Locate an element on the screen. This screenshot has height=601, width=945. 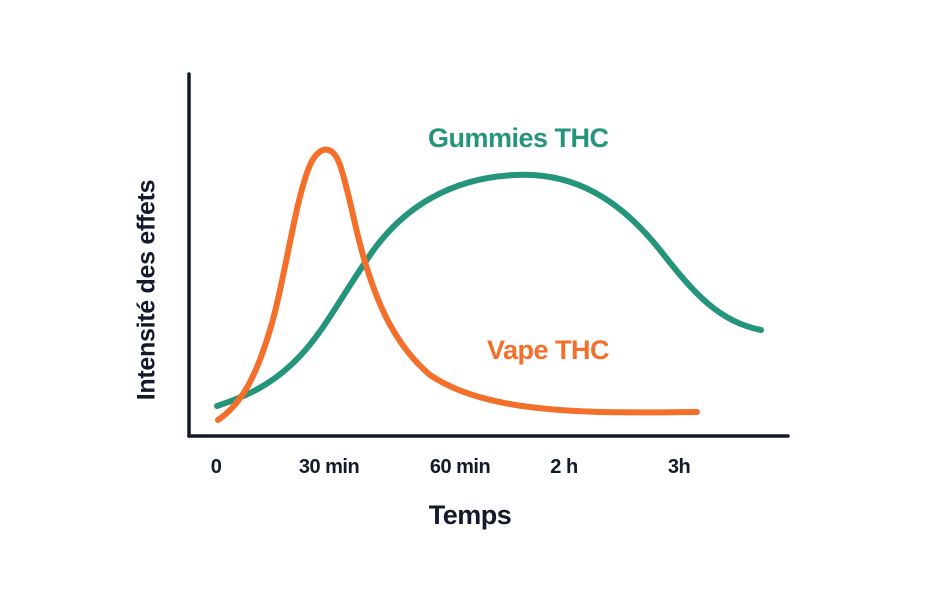
x-tick-0: 0 is located at coordinates (216, 467).